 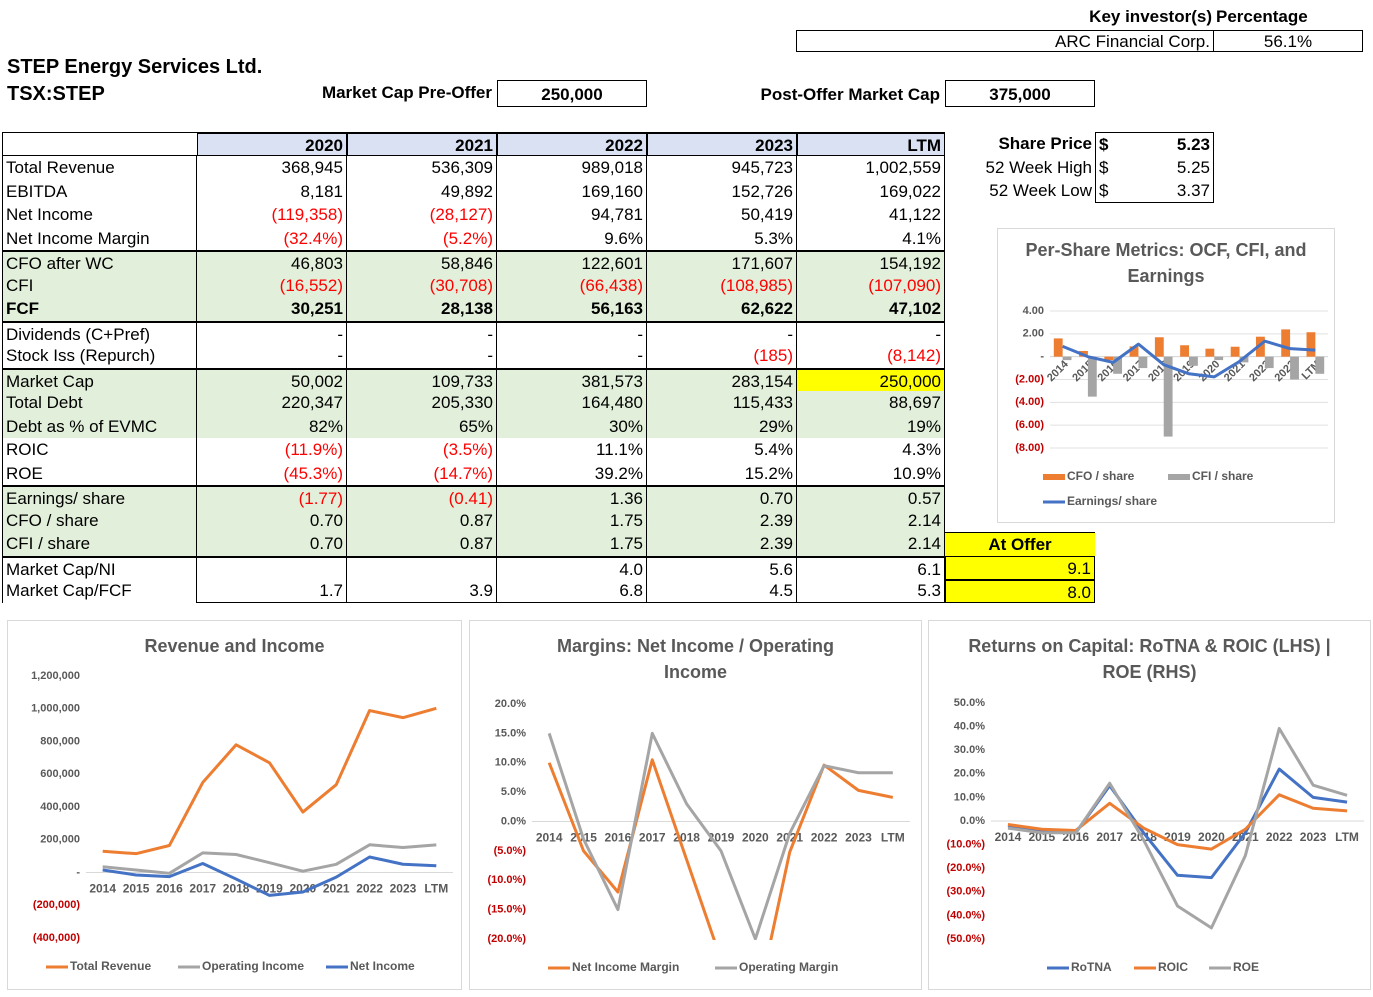 What do you see at coordinates (55, 709) in the screenshot?
I see `y-tick-label: 1,000,000` at bounding box center [55, 709].